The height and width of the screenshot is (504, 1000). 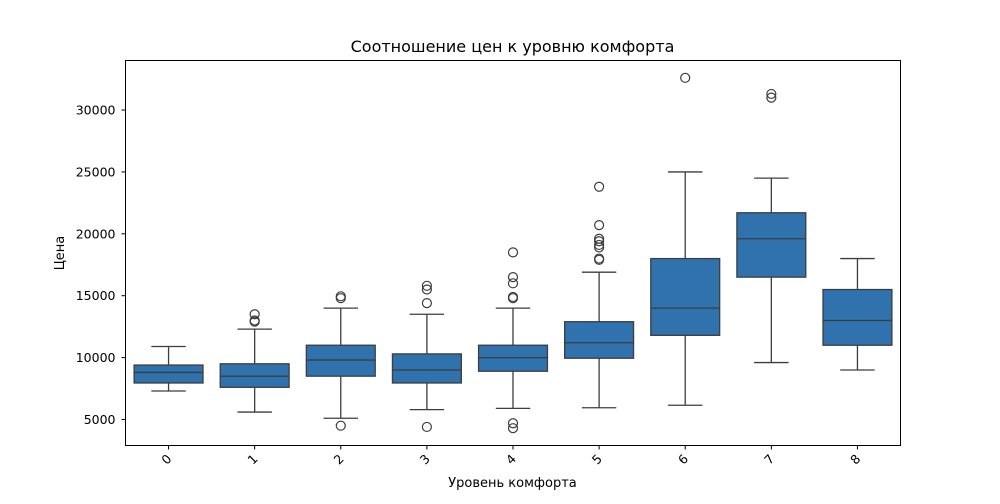 I want to click on y-tick-label: 30000, so click(x=96, y=110).